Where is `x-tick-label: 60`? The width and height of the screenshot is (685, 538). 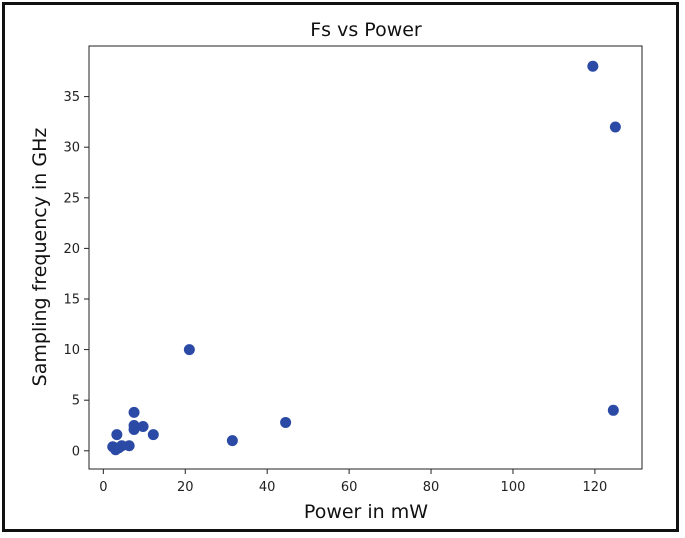
x-tick-label: 60 is located at coordinates (349, 487).